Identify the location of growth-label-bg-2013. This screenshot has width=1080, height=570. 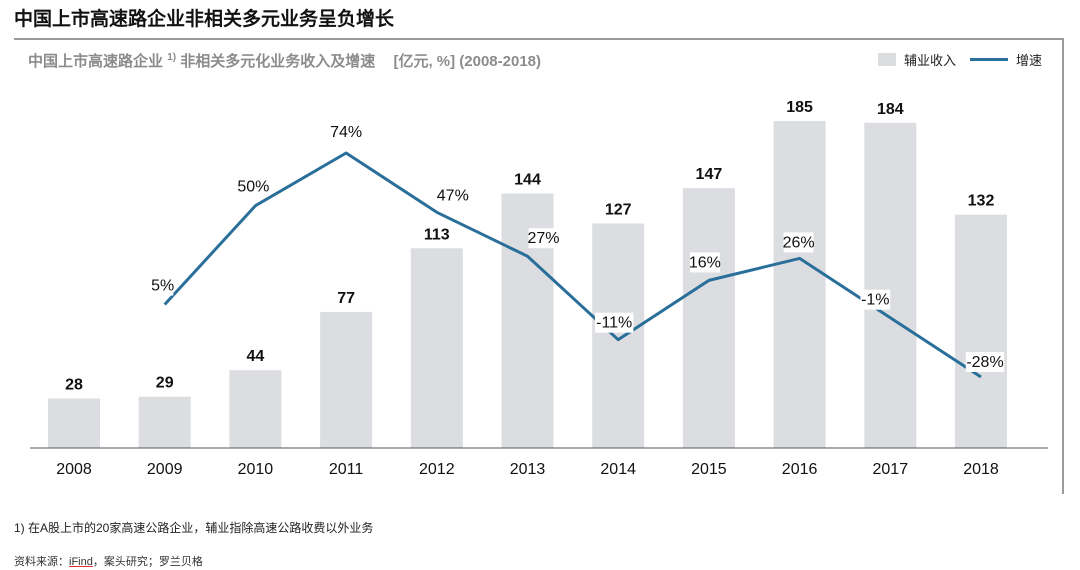
(543, 238).